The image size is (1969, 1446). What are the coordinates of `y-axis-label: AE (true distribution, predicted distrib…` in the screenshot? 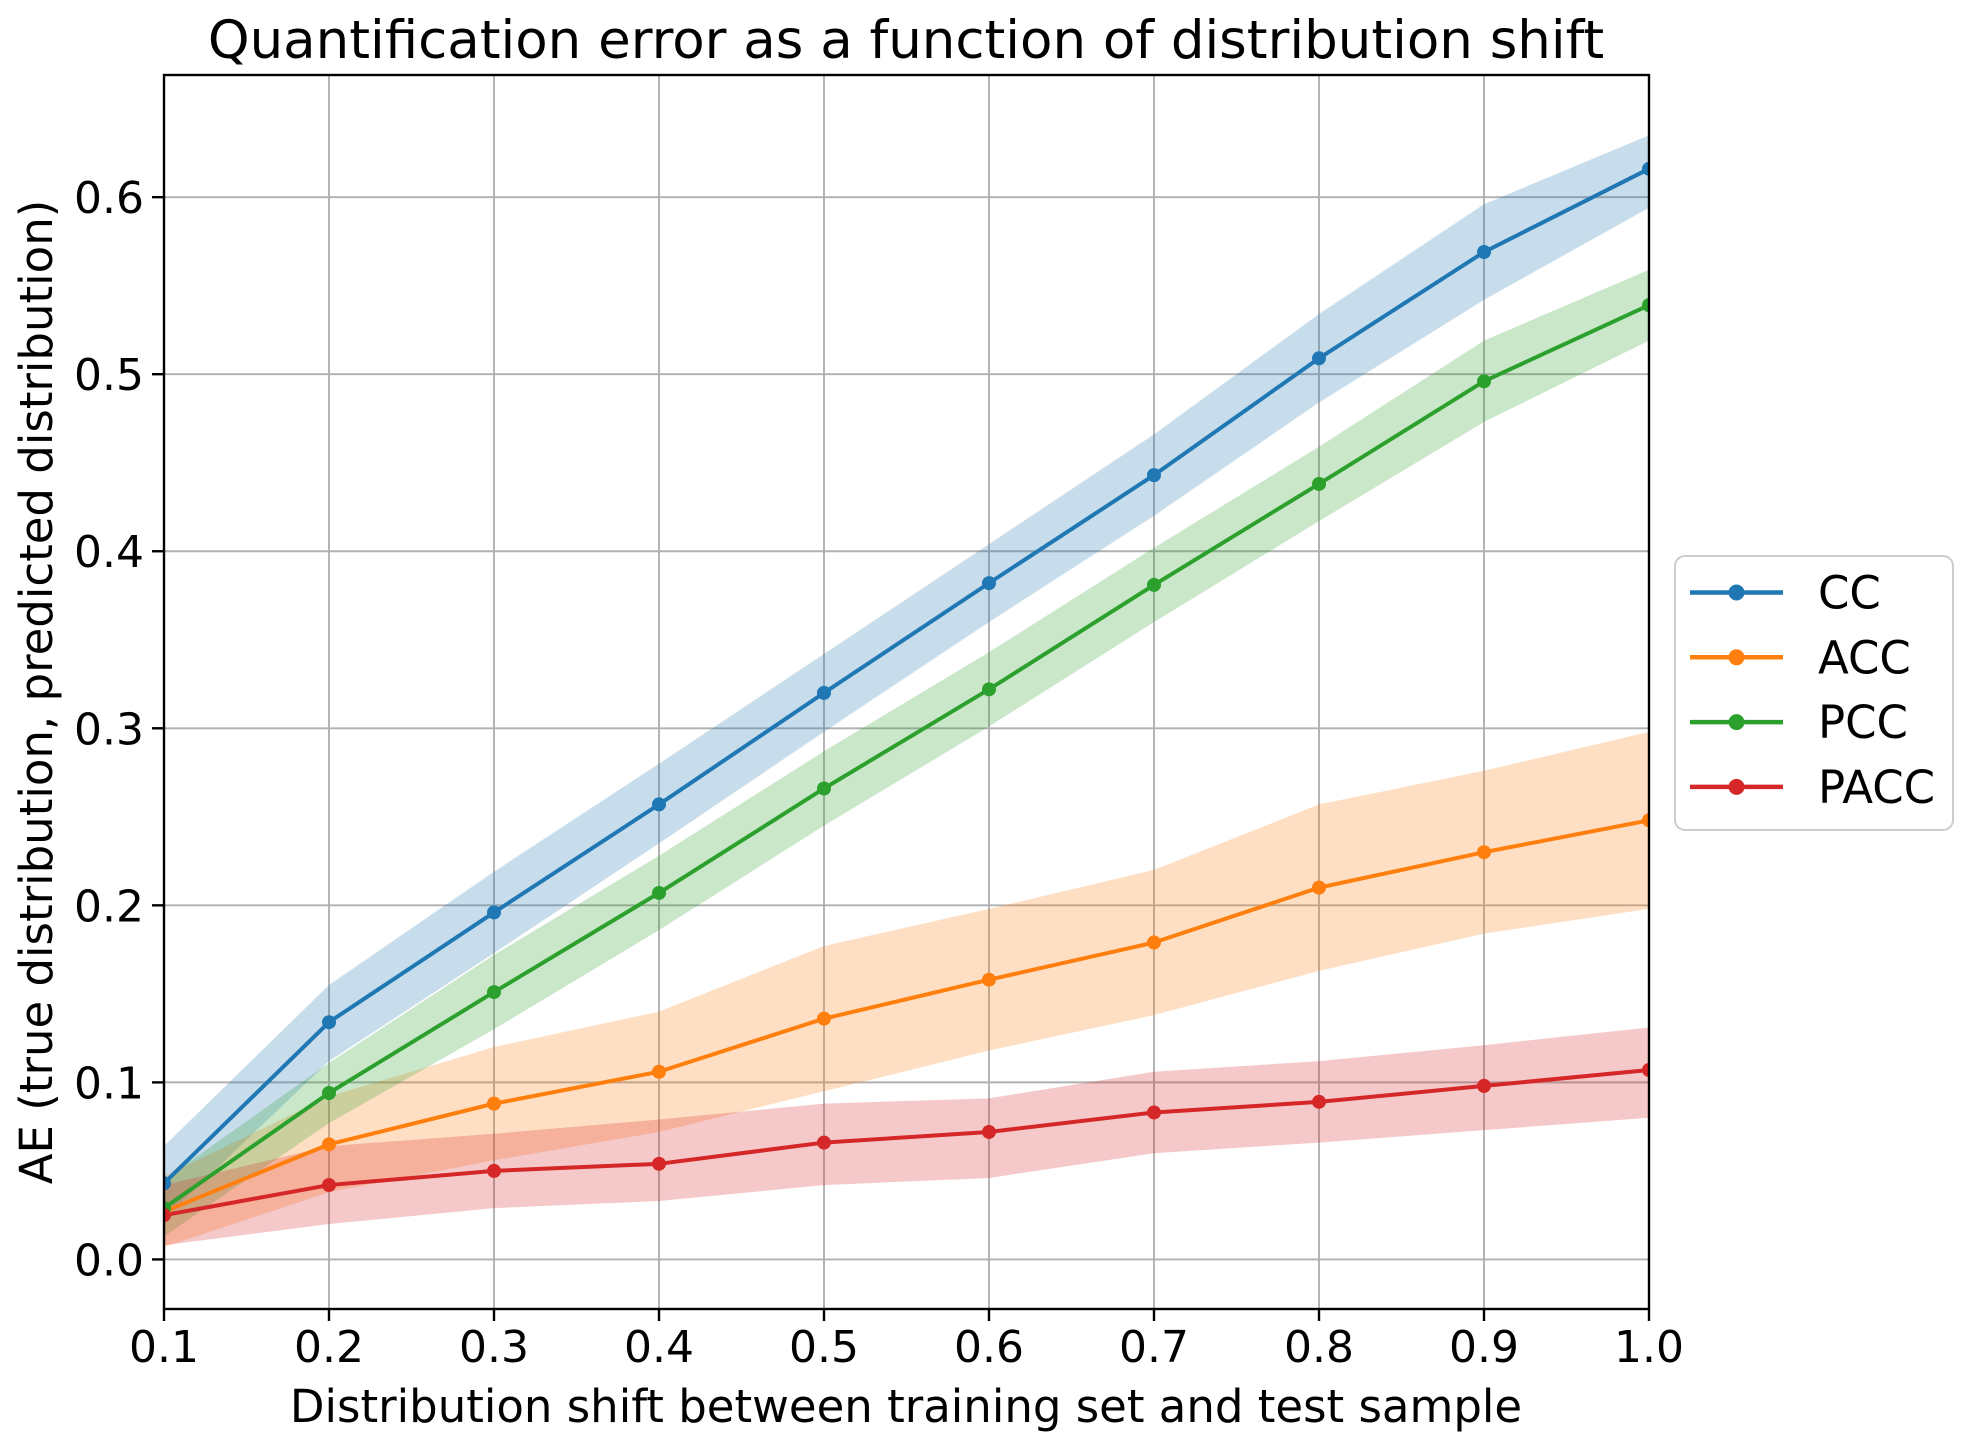 It's located at (36, 692).